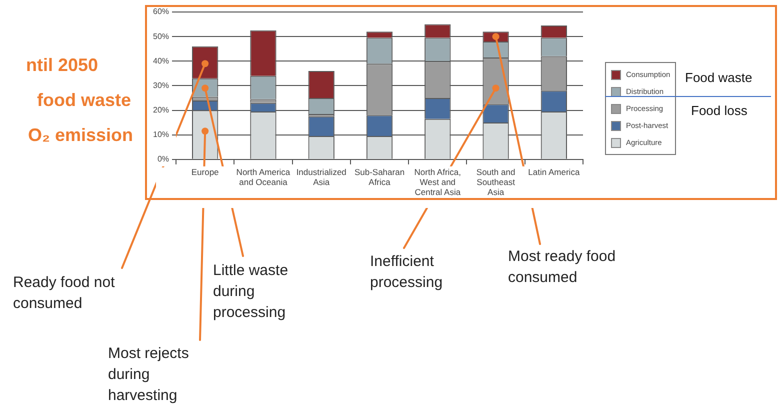 The image size is (781, 415). What do you see at coordinates (161, 109) in the screenshot?
I see `y-tick-label: 20%` at bounding box center [161, 109].